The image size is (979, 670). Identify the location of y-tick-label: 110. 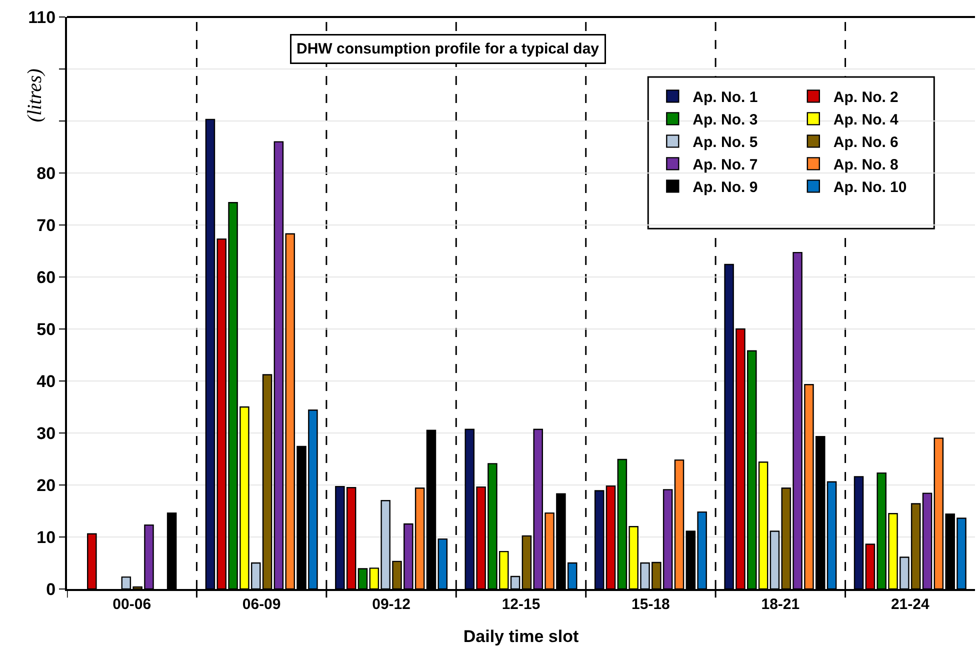
(42, 17).